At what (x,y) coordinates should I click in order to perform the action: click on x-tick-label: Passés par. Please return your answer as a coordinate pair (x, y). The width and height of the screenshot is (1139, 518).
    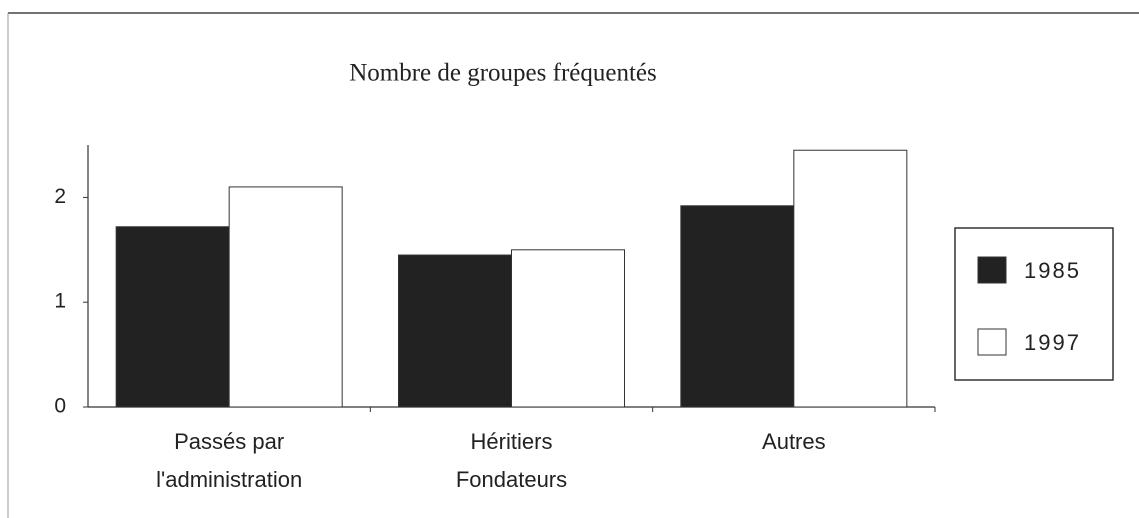
    Looking at the image, I should click on (229, 441).